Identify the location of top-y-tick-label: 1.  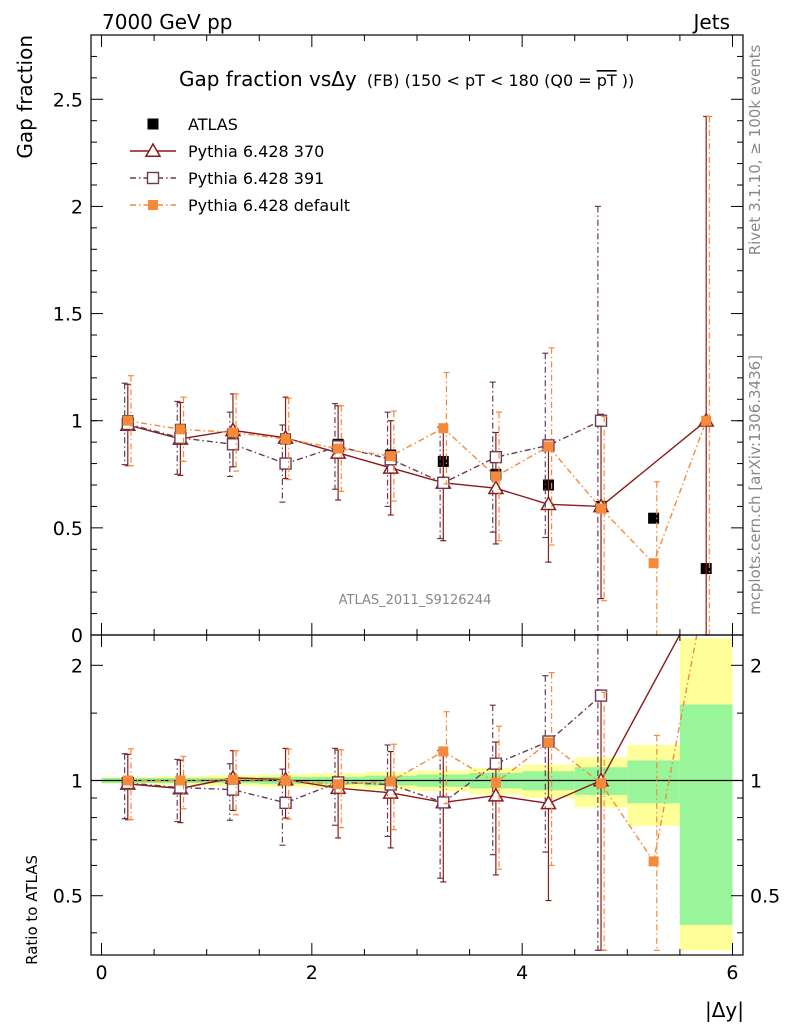
(77, 422).